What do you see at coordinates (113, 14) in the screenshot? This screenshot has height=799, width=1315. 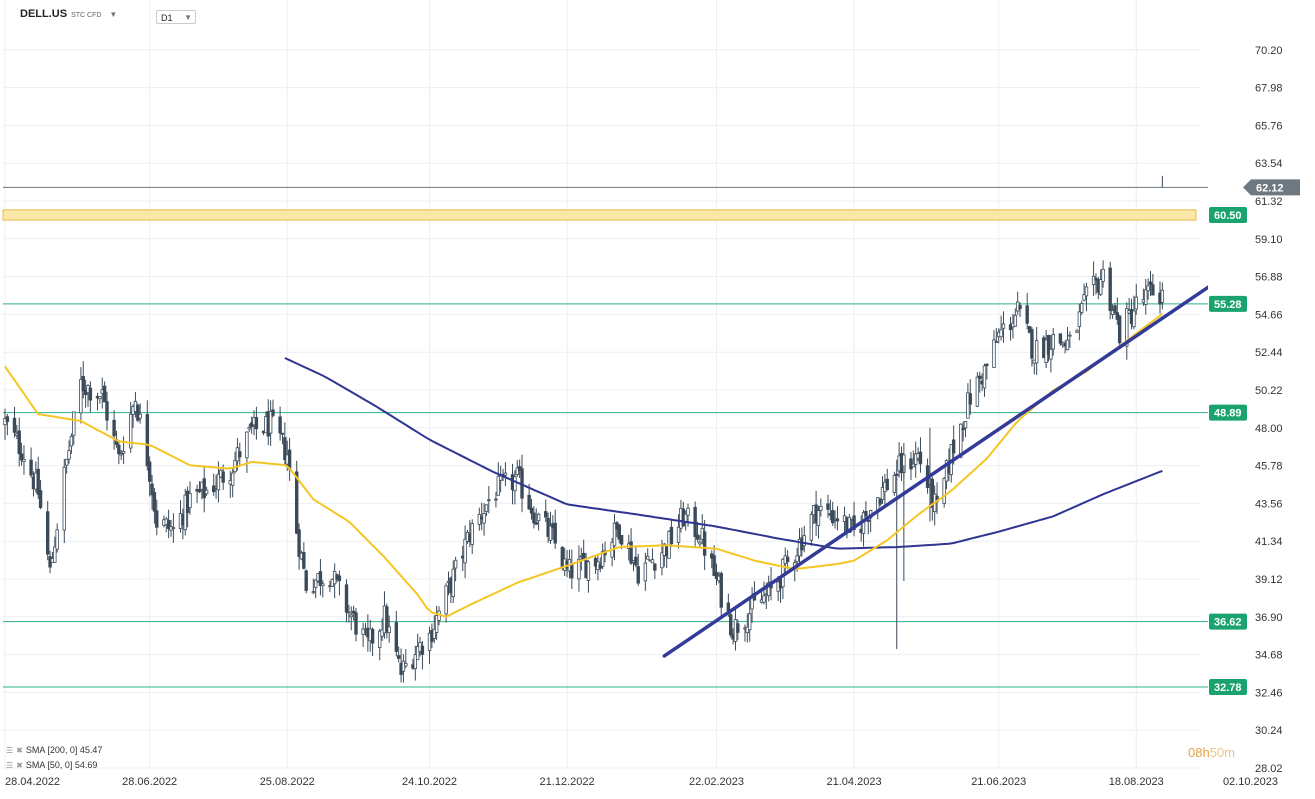 I see `chevron-down-icon: ▼` at bounding box center [113, 14].